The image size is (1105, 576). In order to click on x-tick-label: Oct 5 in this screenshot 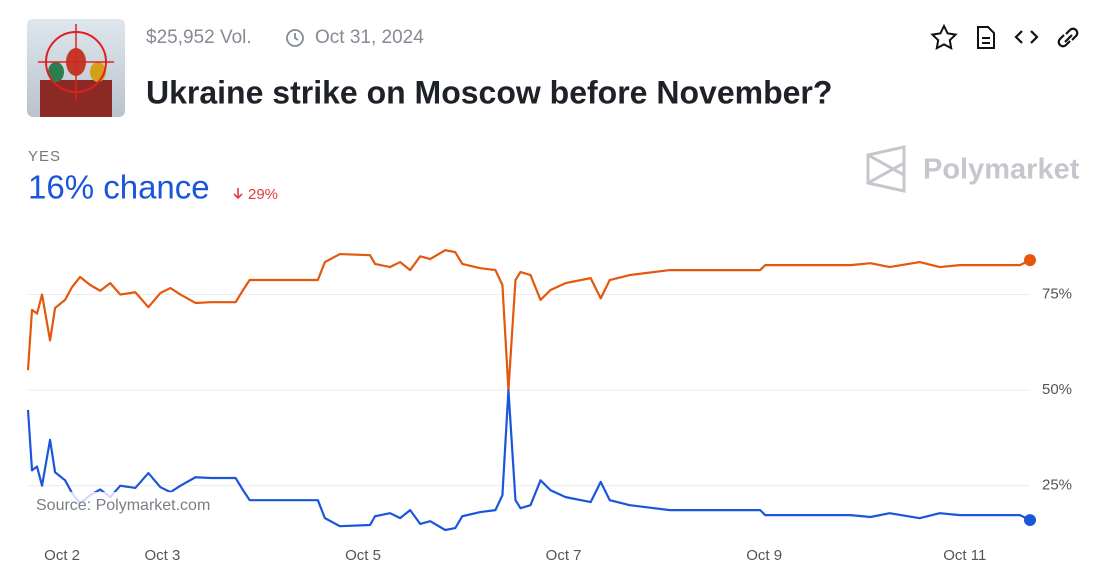, I will do `click(363, 555)`.